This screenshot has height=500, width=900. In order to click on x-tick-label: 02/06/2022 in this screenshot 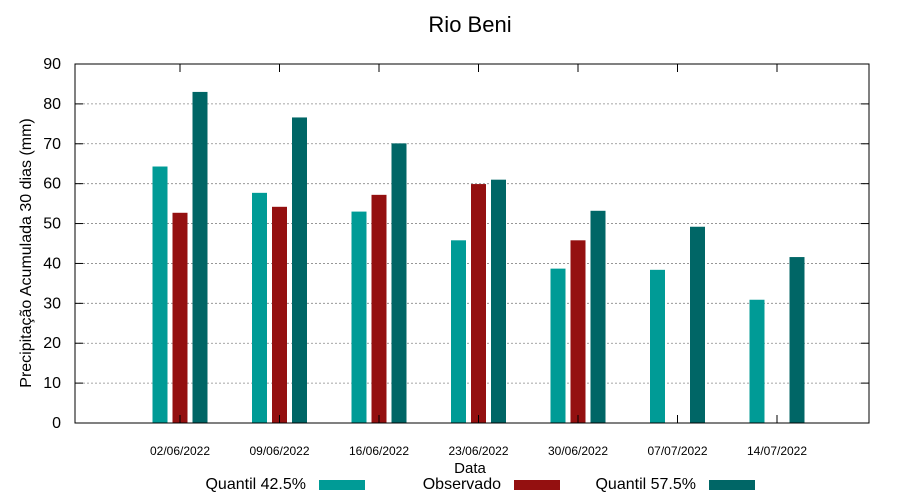, I will do `click(180, 451)`.